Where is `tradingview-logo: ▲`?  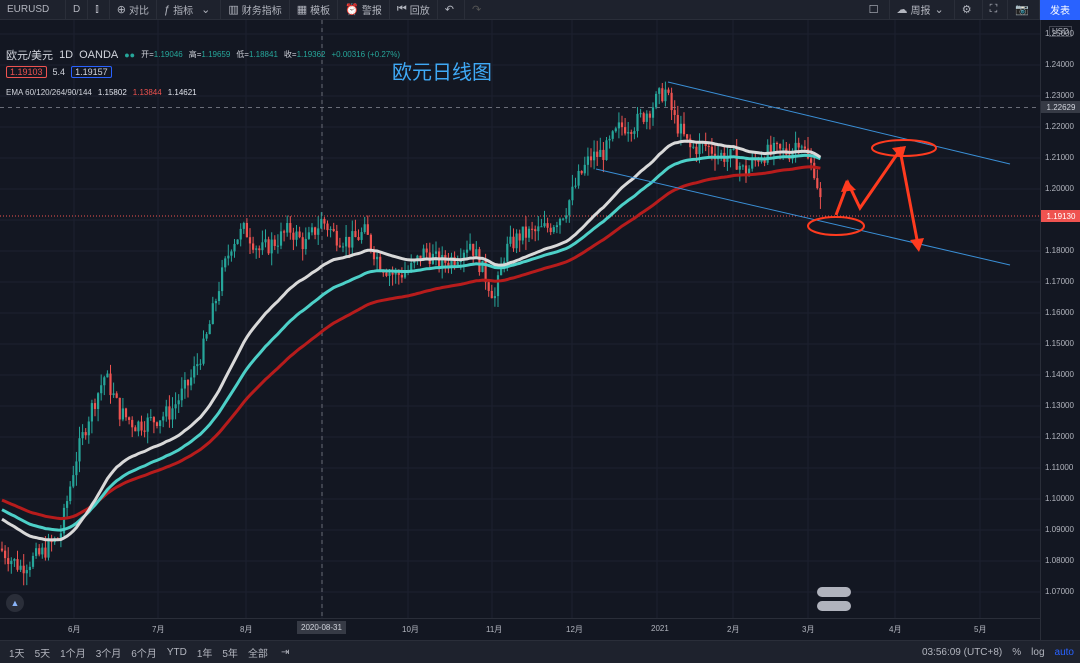 tradingview-logo: ▲ is located at coordinates (15, 603).